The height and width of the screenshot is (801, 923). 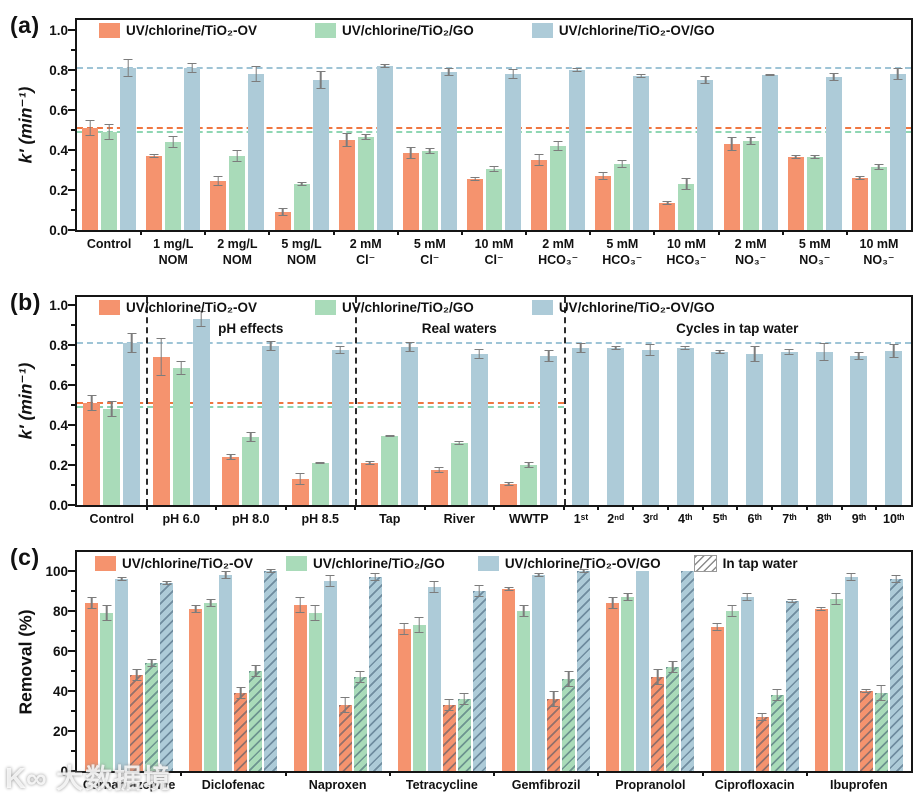 What do you see at coordinates (557, 143) in the screenshot?
I see `category-group: 2 mM HCO₃⁻` at bounding box center [557, 143].